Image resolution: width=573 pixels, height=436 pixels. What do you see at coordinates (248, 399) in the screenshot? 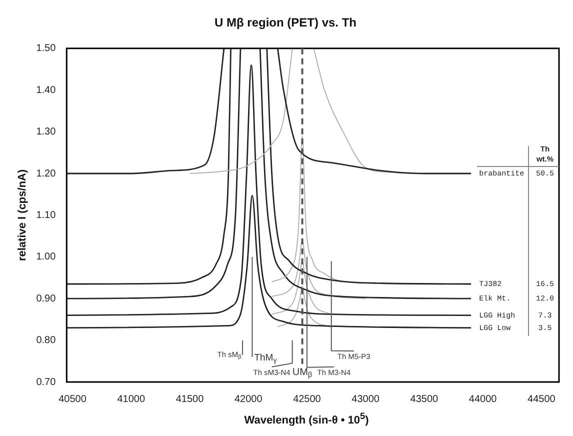
I see `x-tick-label: 42000` at bounding box center [248, 399].